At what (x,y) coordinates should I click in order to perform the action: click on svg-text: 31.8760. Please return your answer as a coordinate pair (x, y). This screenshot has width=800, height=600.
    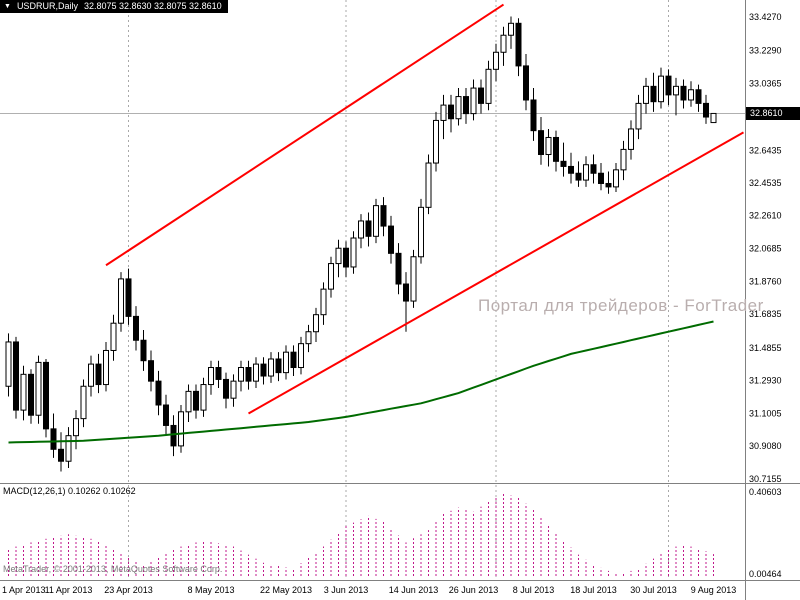
    Looking at the image, I should click on (765, 281).